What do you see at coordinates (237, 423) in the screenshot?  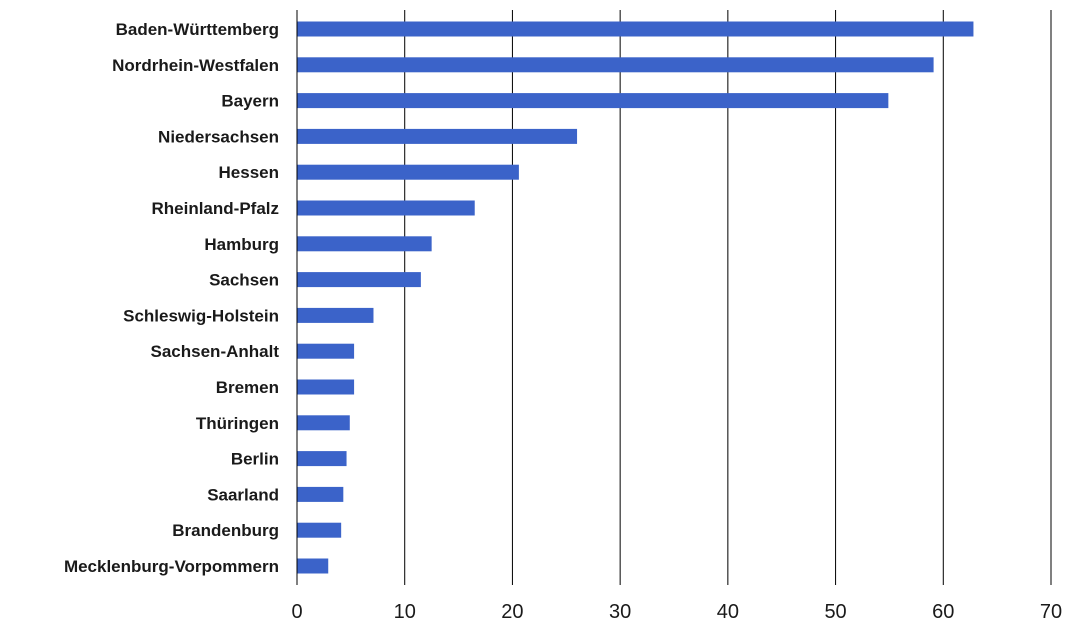 I see `category-label: Thüringen` at bounding box center [237, 423].